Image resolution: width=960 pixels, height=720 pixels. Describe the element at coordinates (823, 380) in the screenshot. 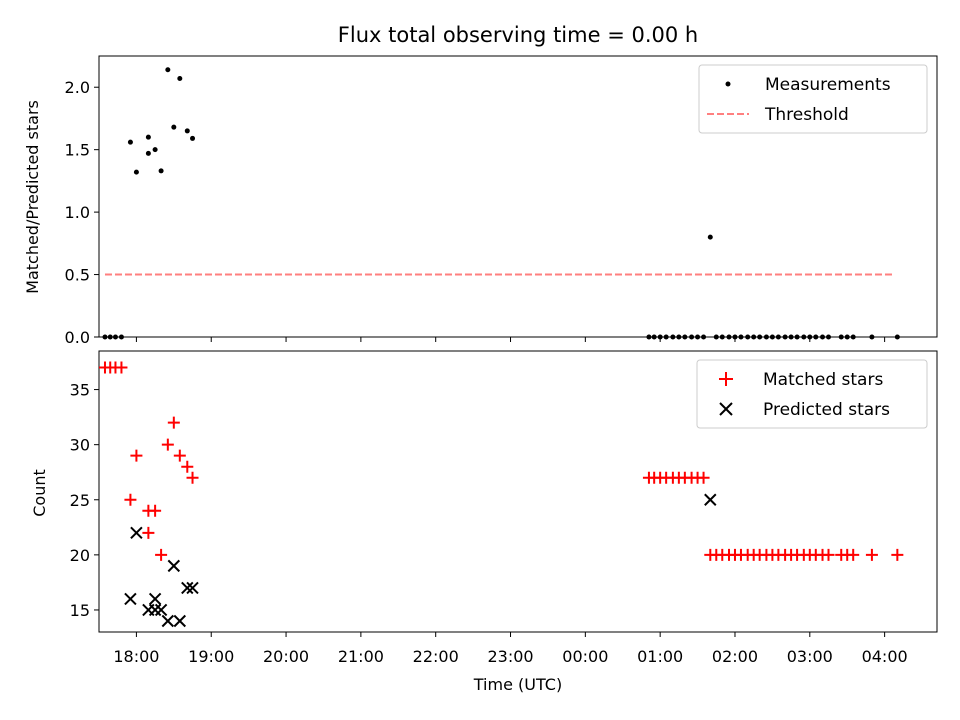

I see `legend-matched-label: Matched stars` at that location.